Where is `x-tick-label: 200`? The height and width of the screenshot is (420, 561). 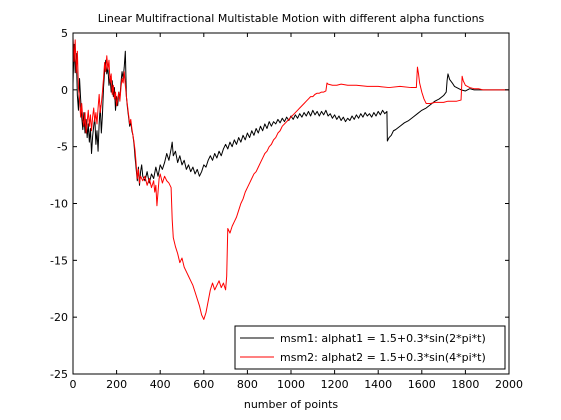 x-tick-label: 200 is located at coordinates (116, 384).